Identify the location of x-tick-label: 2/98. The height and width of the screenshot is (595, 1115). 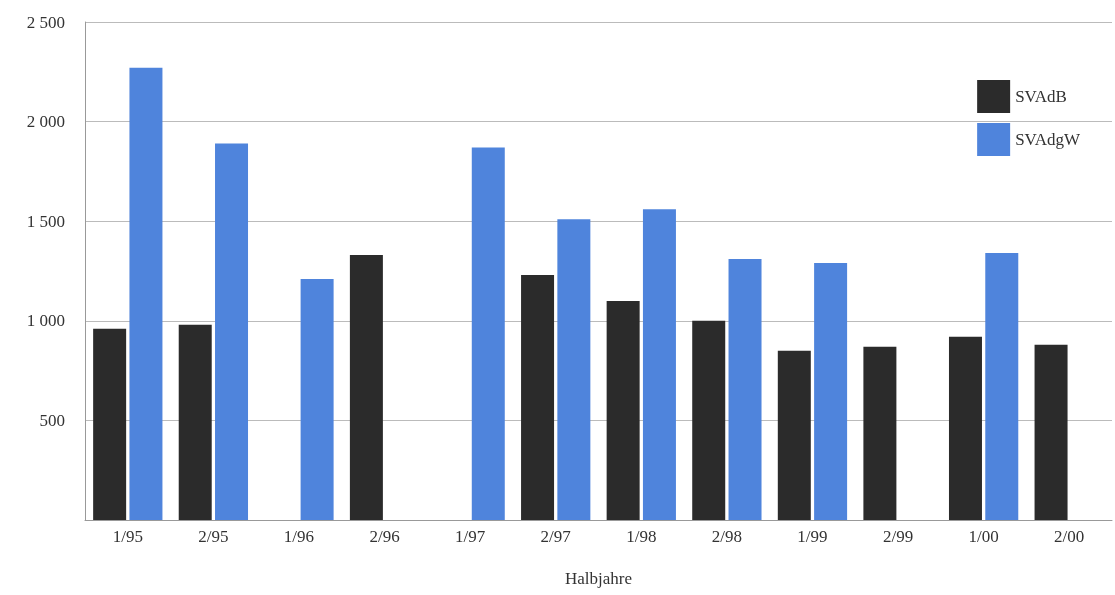
(726, 536).